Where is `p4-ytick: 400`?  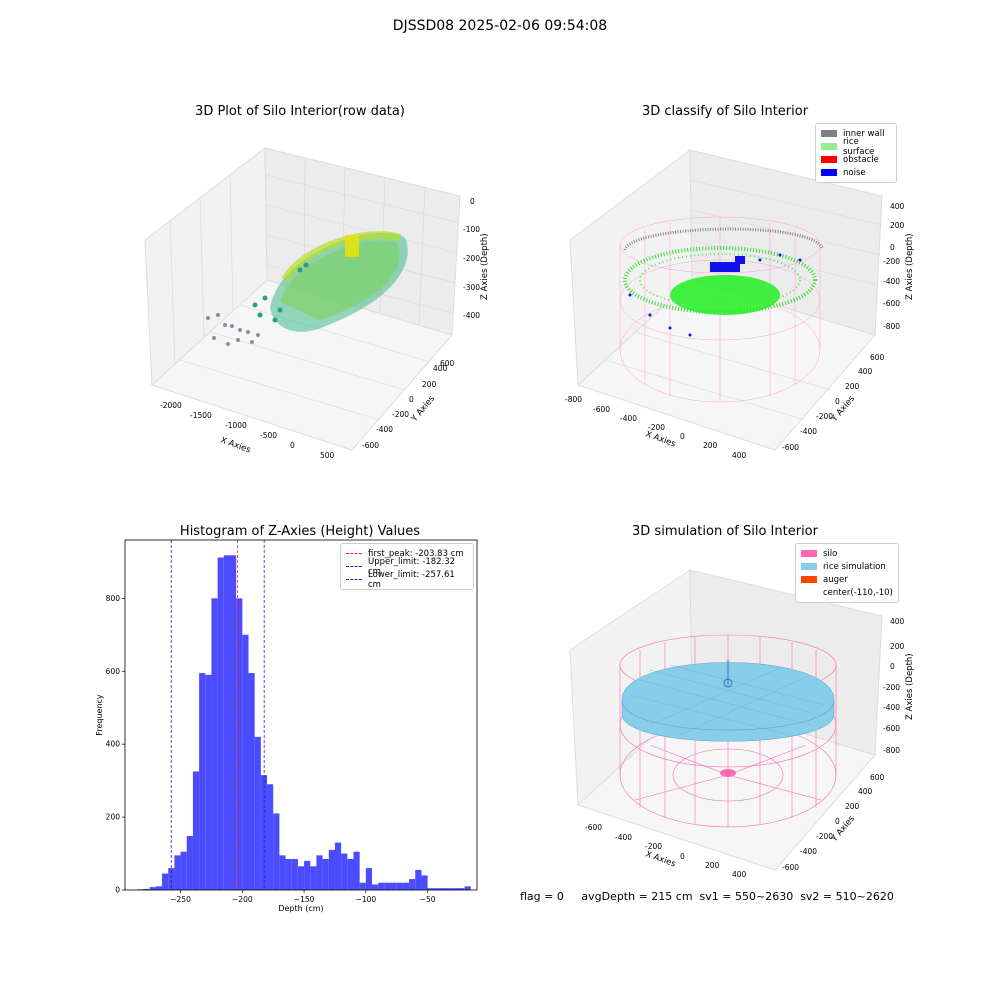 p4-ytick: 400 is located at coordinates (865, 791).